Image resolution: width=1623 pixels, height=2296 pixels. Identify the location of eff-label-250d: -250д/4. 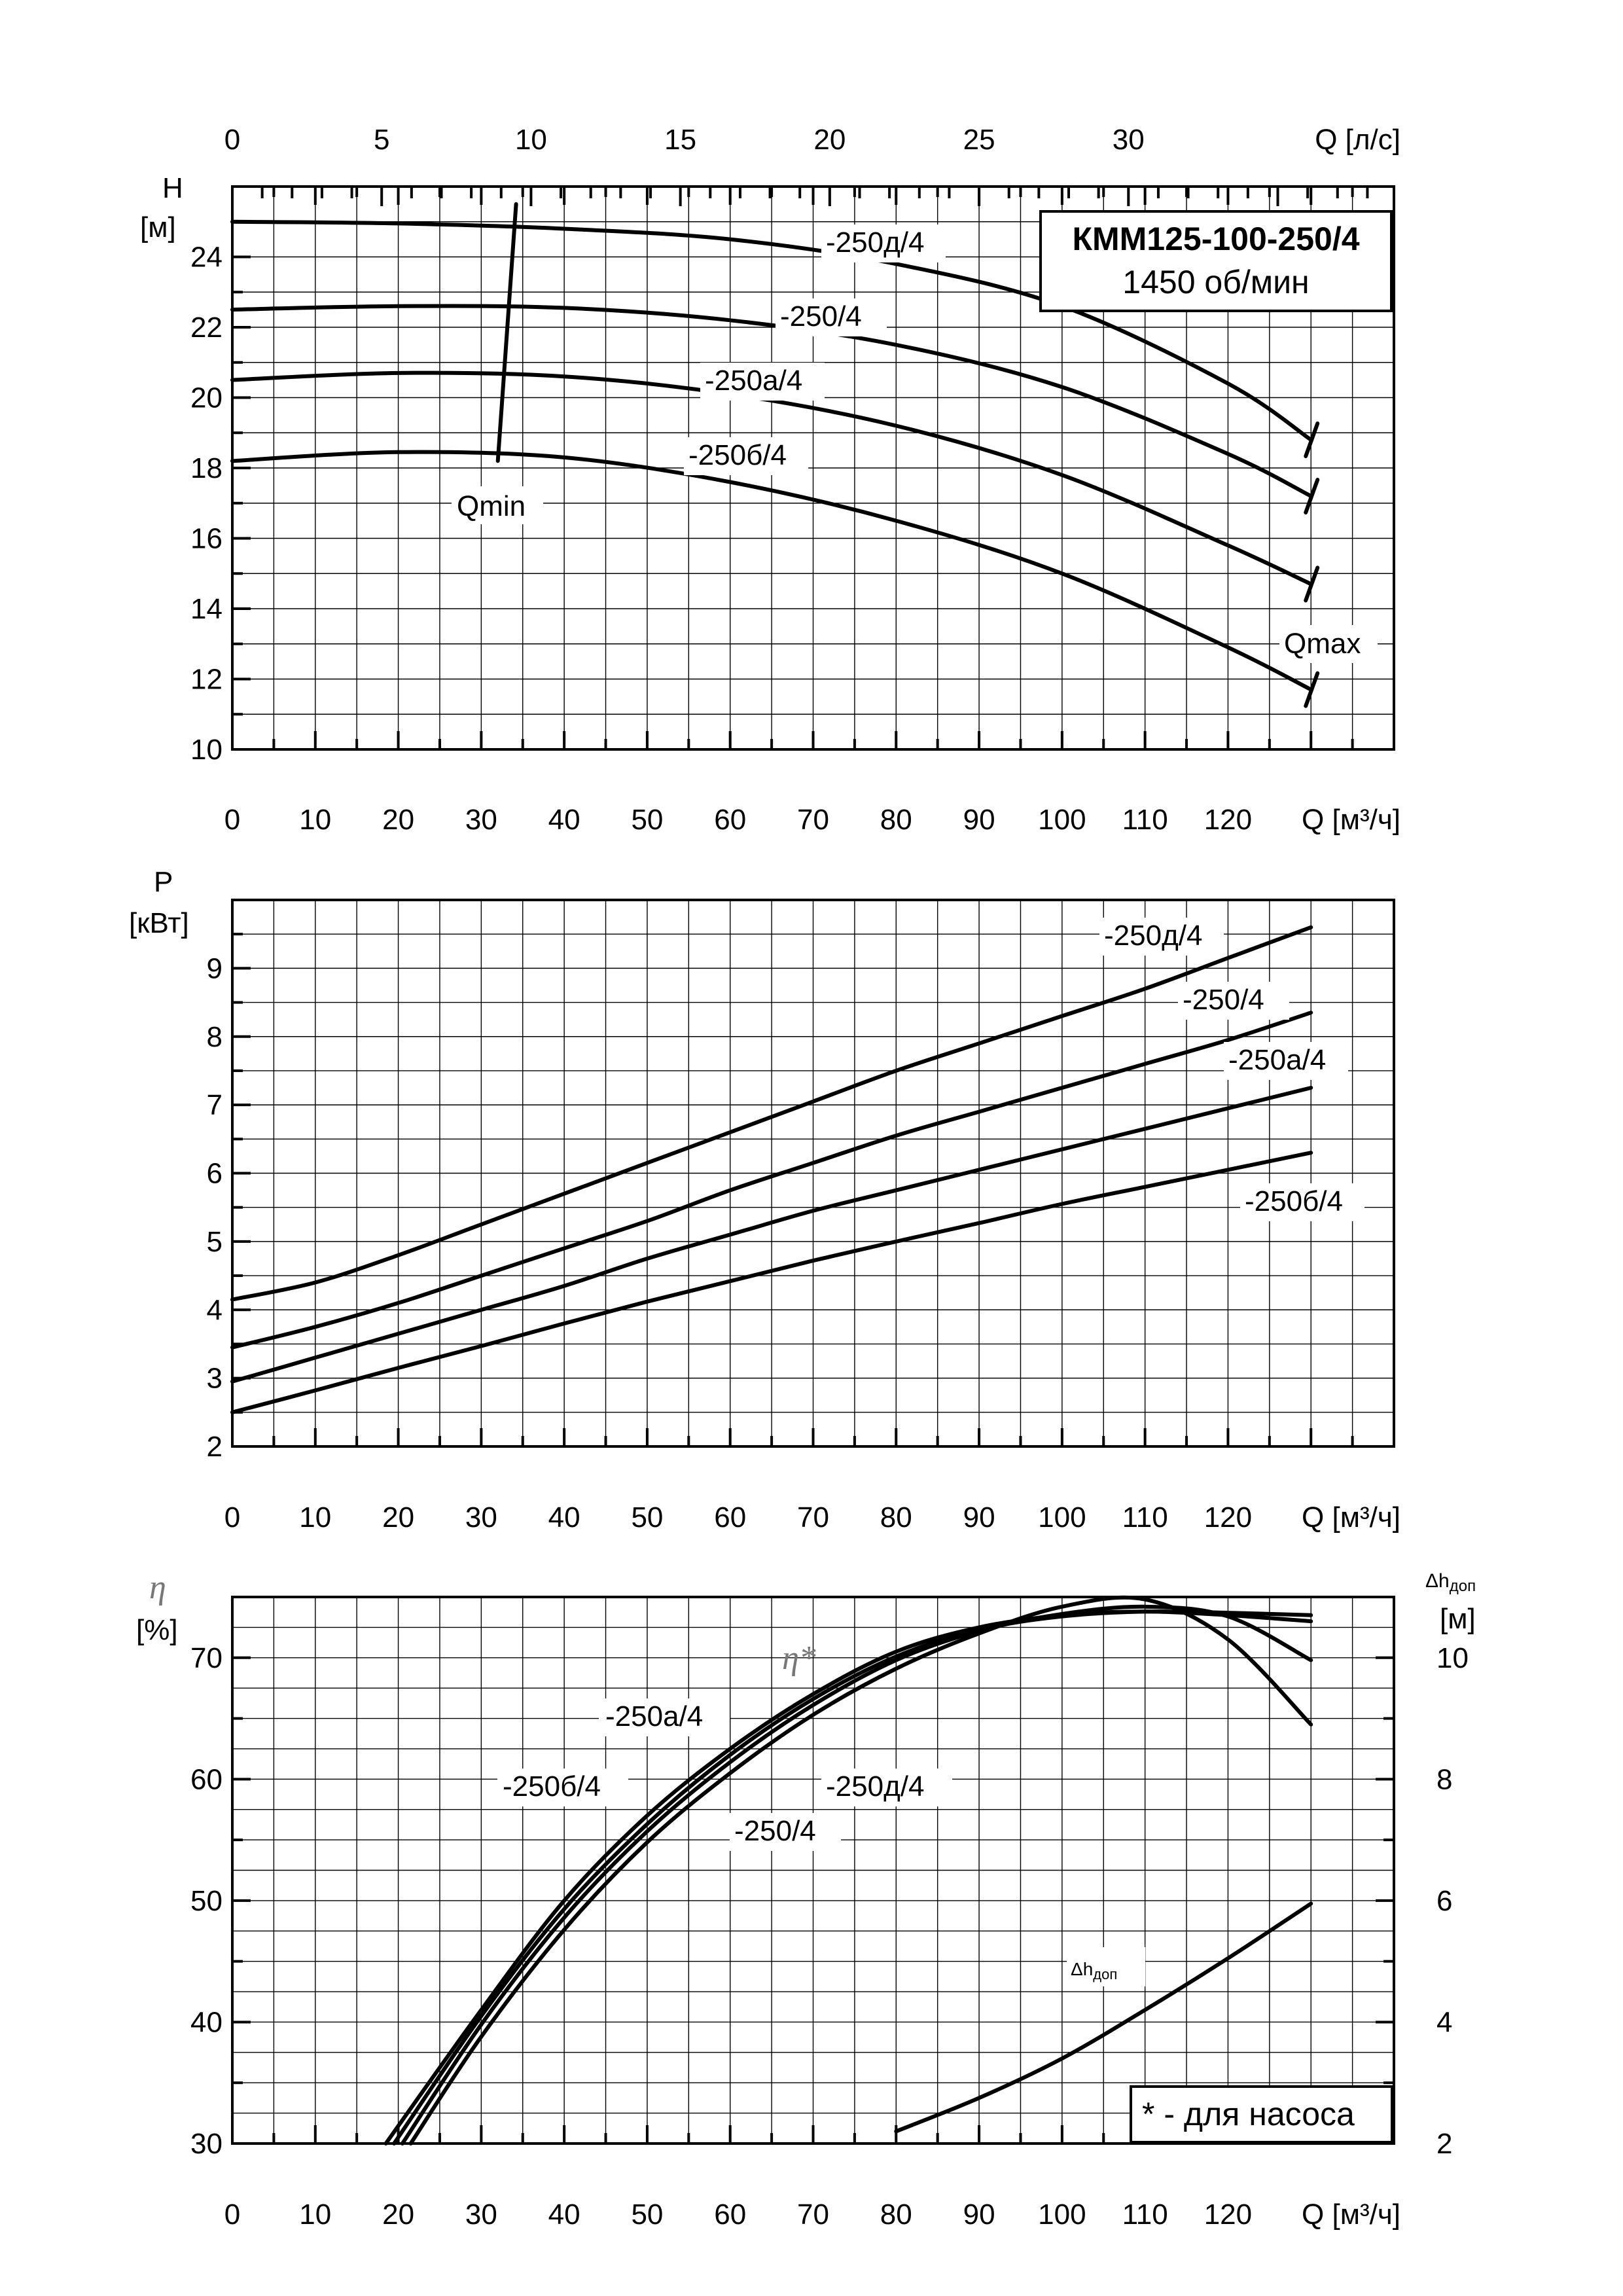
(875, 1786).